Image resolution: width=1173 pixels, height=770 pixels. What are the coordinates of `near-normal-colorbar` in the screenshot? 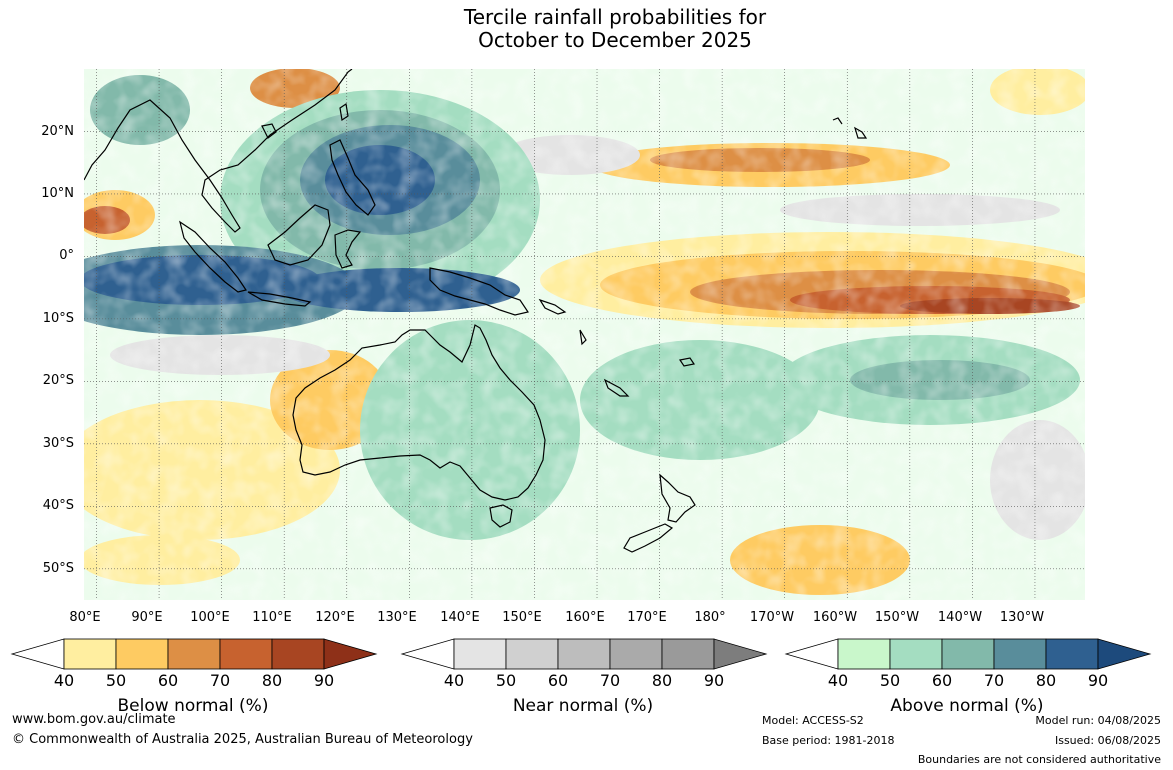 It's located at (584, 654).